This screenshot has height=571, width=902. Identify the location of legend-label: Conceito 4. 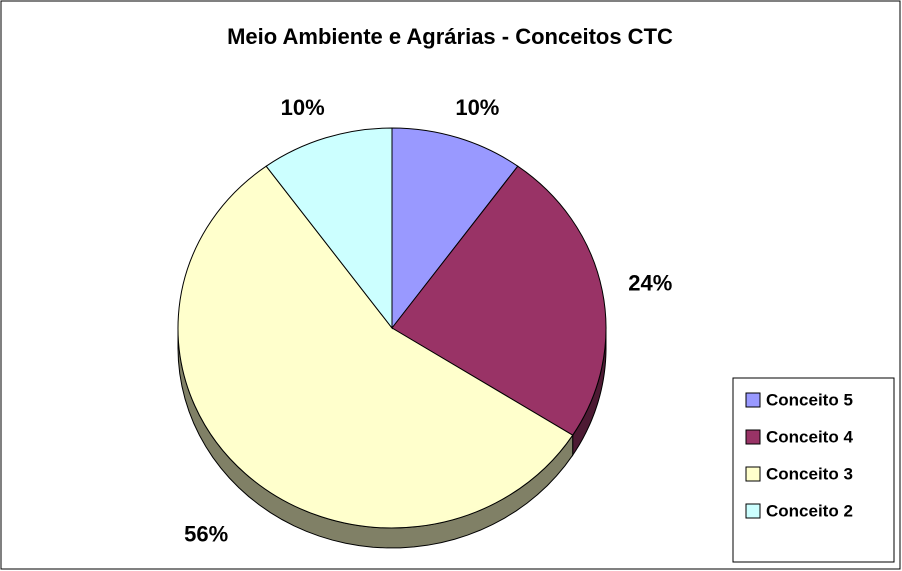
(809, 436).